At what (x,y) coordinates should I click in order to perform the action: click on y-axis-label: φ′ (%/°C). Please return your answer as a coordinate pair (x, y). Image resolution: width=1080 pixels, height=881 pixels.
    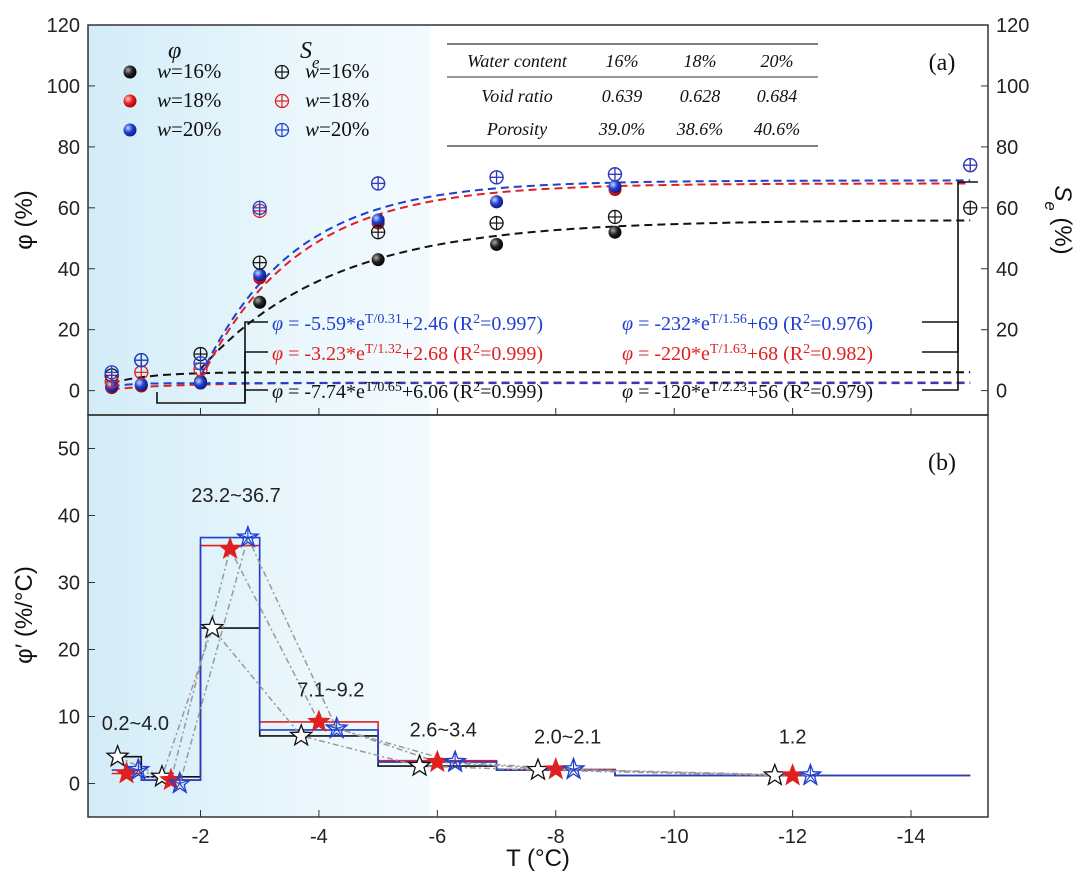
    Looking at the image, I should click on (24, 615).